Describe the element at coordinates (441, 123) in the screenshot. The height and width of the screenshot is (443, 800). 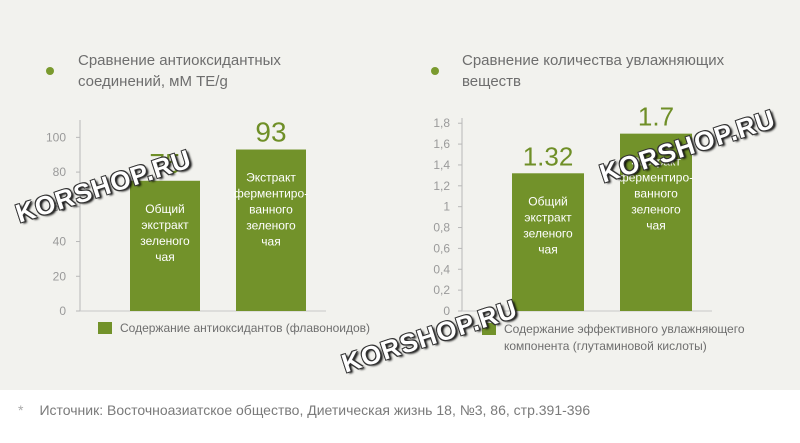
I see `y-tick-label: 1,8` at that location.